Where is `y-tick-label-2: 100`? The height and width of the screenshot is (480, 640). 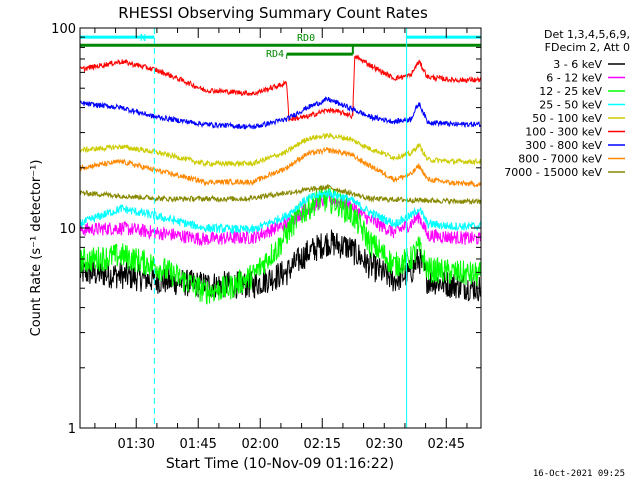 y-tick-label-2: 100 is located at coordinates (63, 29).